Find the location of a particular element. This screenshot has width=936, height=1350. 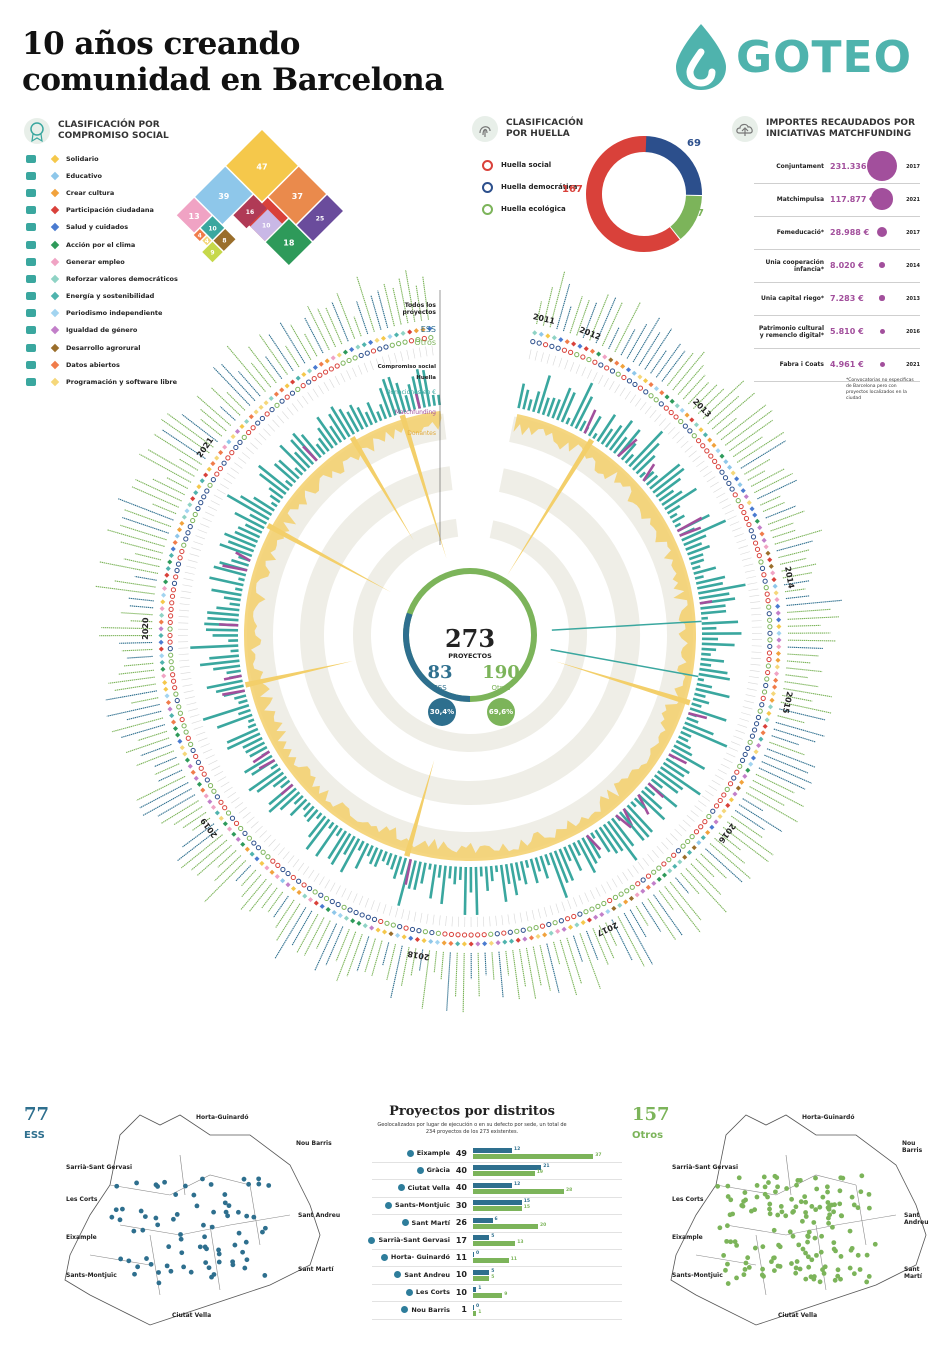

city-outline is located at coordinates (798, 1220).